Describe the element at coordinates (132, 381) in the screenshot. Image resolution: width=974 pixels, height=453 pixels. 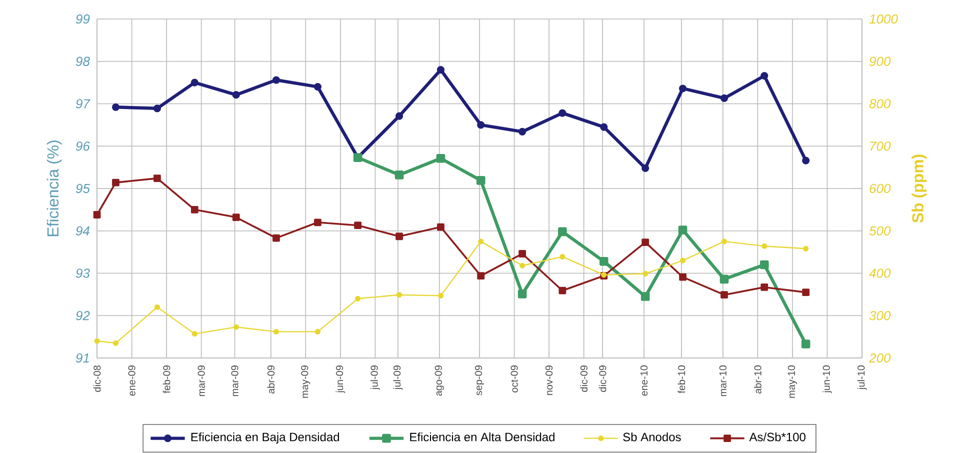
I see `x-tick-label: ene-09` at that location.